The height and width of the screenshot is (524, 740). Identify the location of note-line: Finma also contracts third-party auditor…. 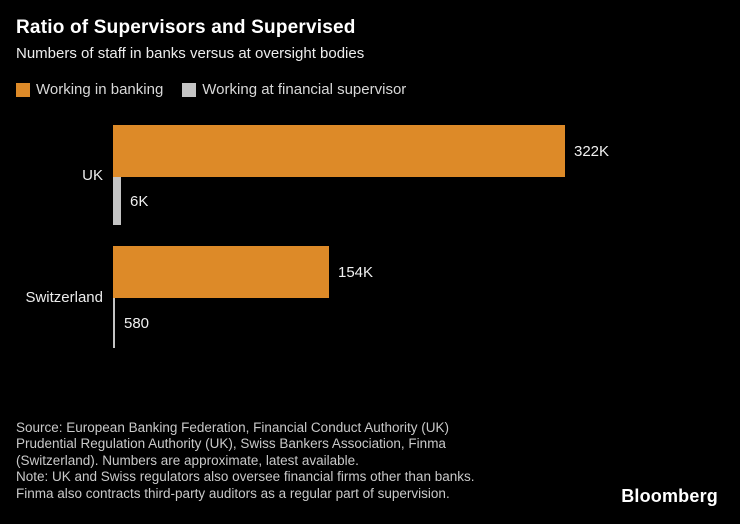
(233, 493).